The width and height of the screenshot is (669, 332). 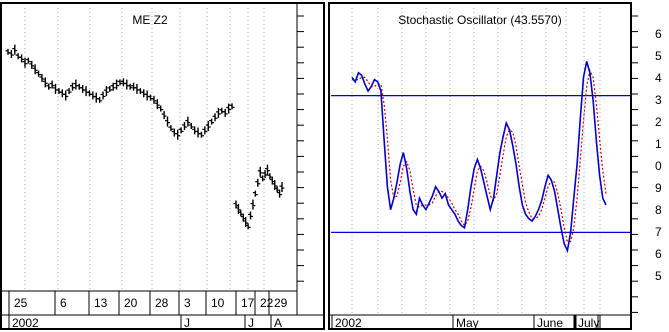 I want to click on left-date-tick-label: 28, so click(x=162, y=303).